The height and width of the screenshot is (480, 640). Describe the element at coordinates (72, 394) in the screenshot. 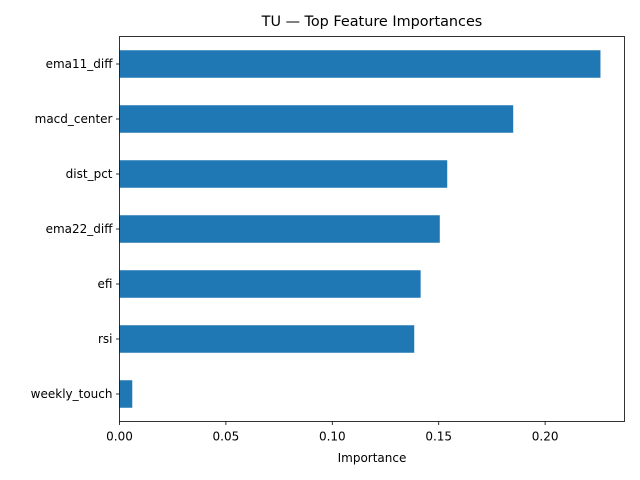

I see `y-tick-label: weekly_touch` at that location.